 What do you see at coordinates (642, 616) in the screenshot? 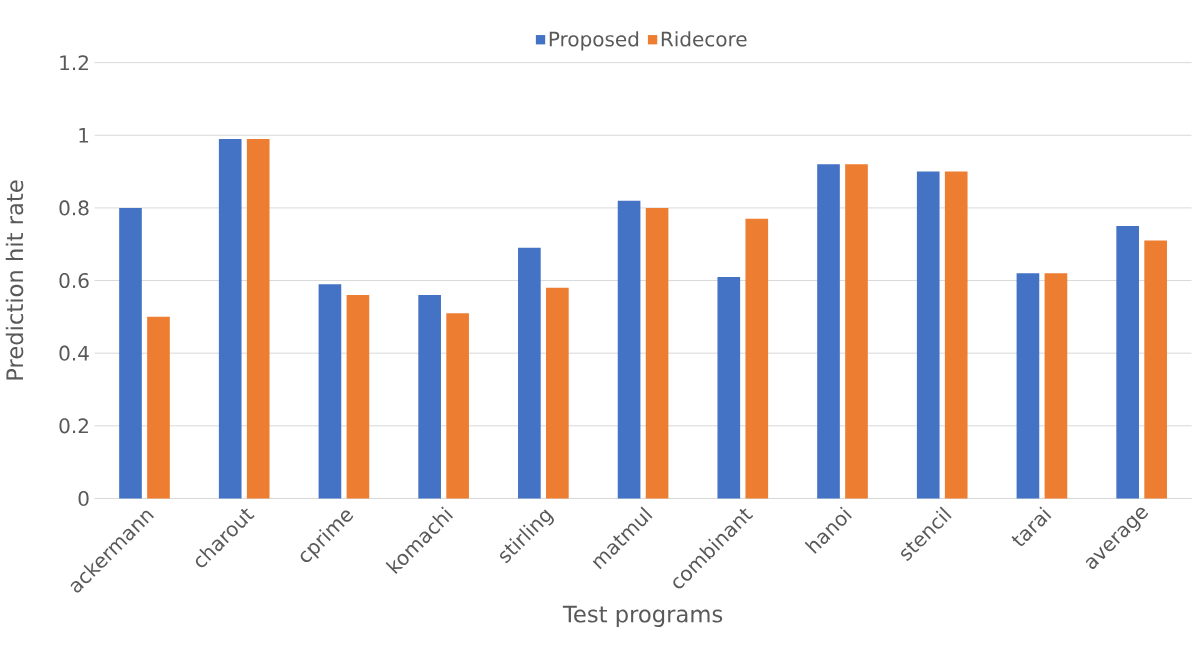
I see `x-axis-title: Test programs` at bounding box center [642, 616].